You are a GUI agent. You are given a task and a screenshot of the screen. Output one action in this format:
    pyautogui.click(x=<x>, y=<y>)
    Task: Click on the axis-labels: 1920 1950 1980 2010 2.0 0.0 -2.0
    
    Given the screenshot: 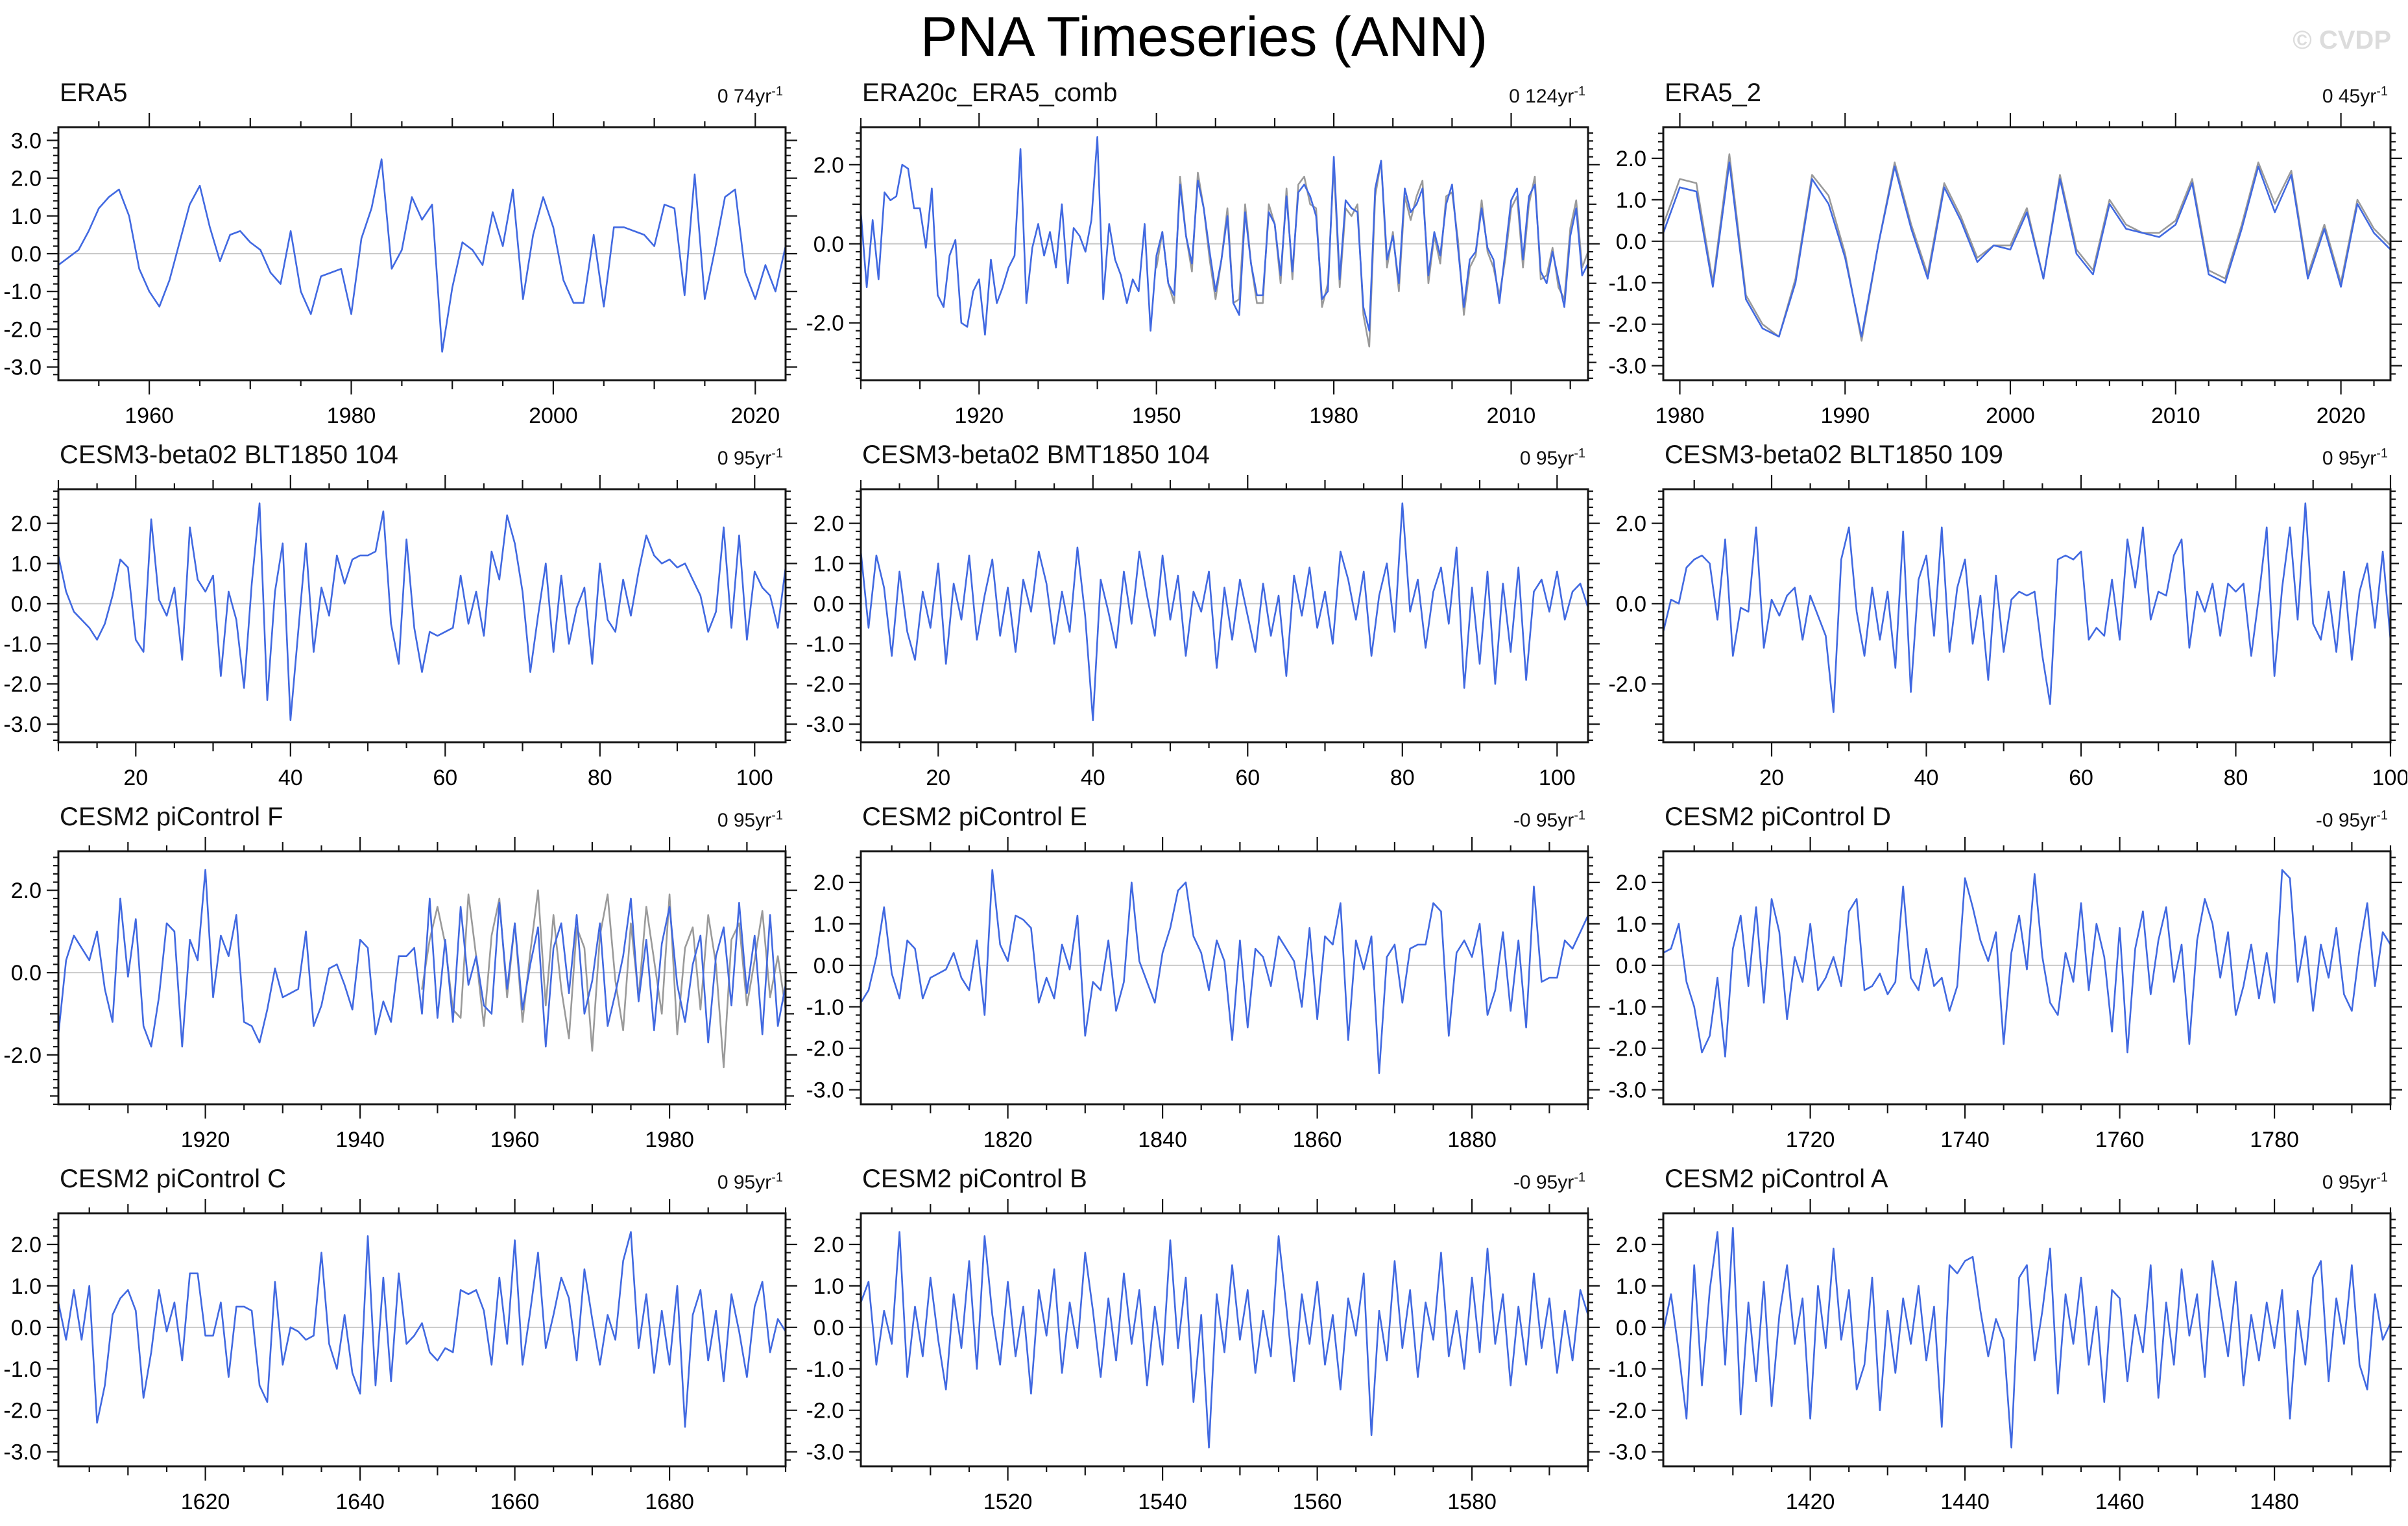 What is the action you would take?
    pyautogui.click(x=1170, y=291)
    